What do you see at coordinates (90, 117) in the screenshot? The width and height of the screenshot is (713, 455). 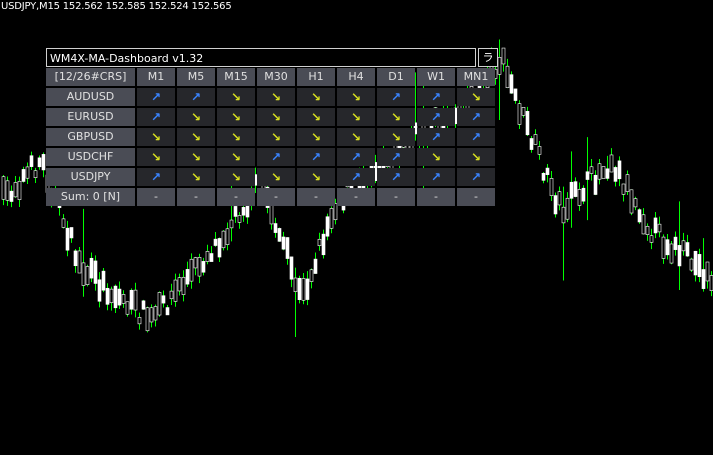 I see `symbol-label-eurusd: EURUSD` at bounding box center [90, 117].